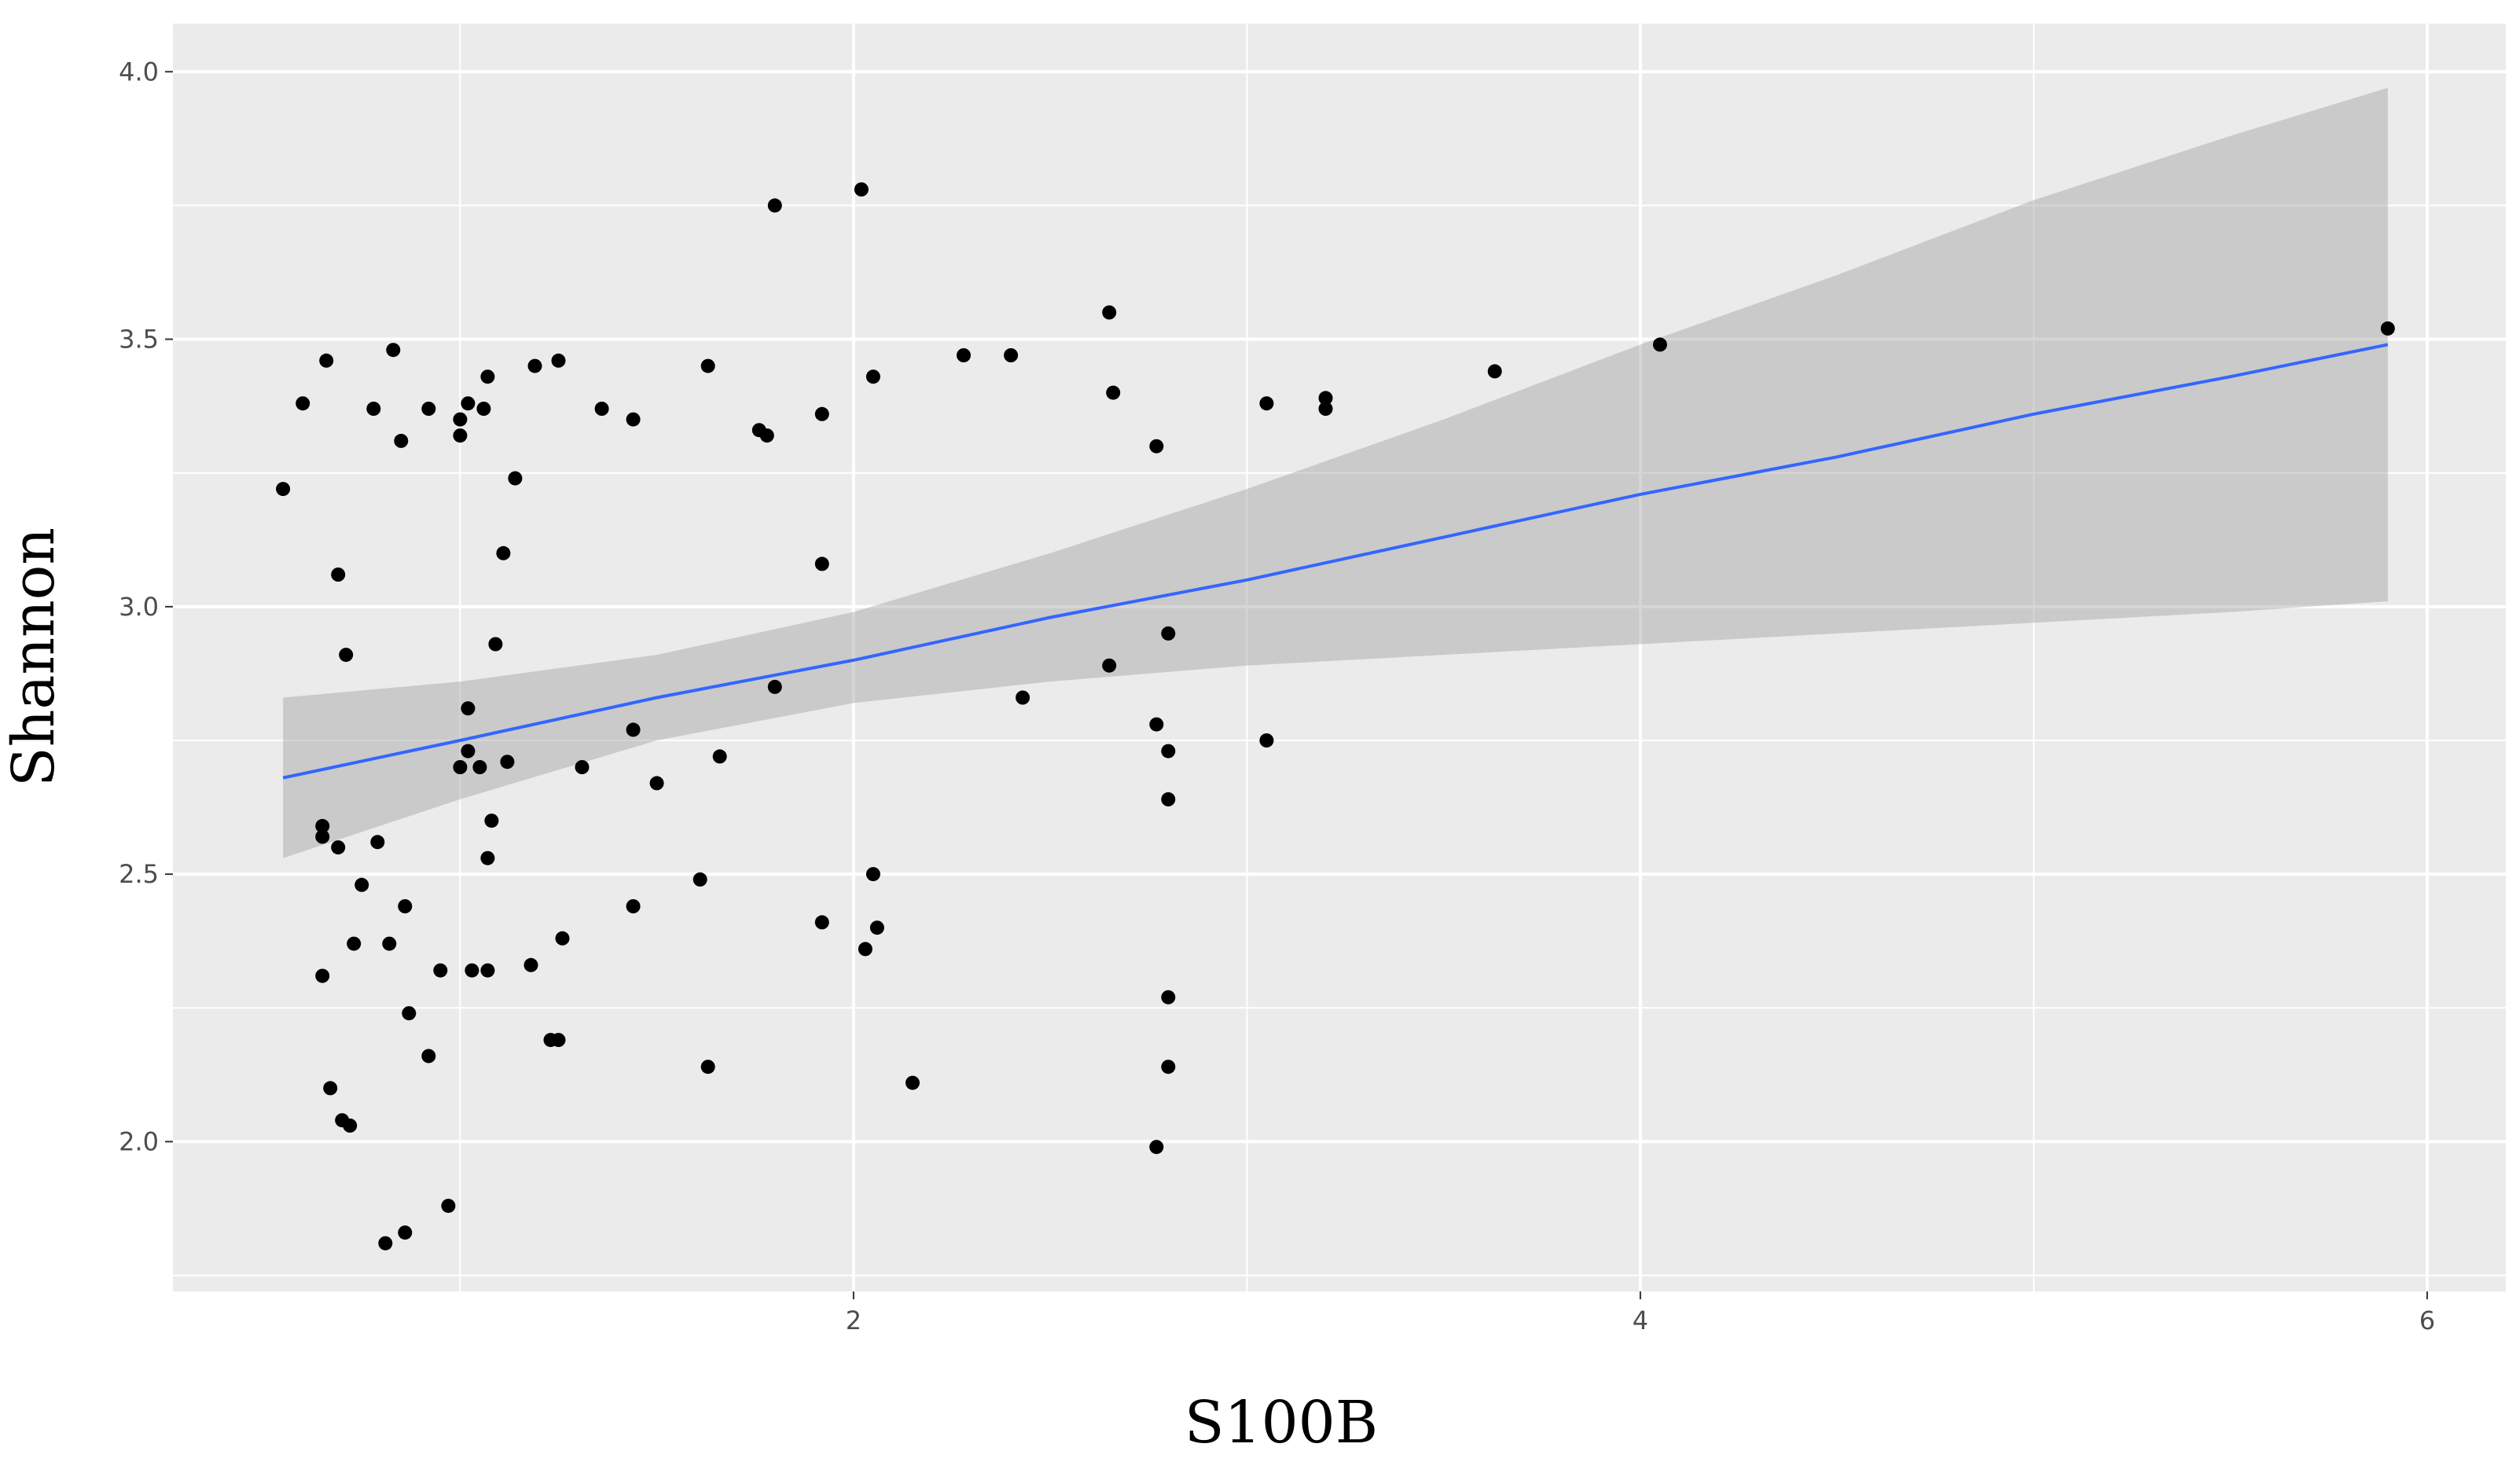  Describe the element at coordinates (2427, 1320) in the screenshot. I see `x-tick-label: 6` at that location.